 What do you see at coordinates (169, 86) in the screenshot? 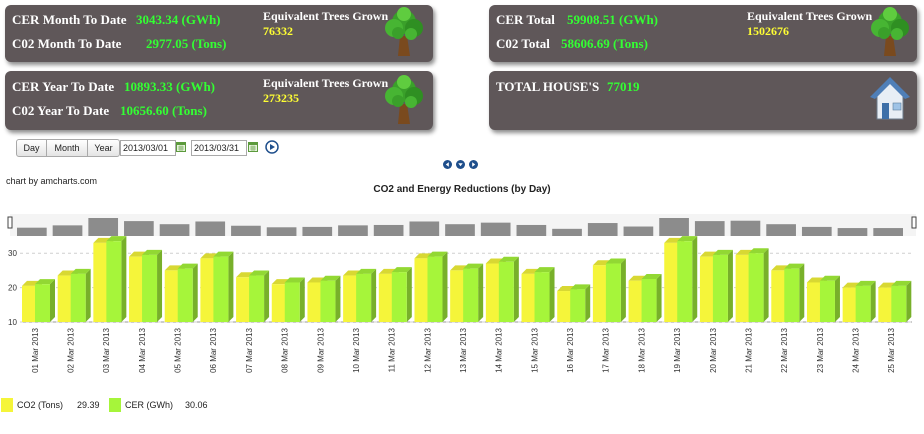
I see `cer-year-value: 10893.33 (GWh)` at bounding box center [169, 86].